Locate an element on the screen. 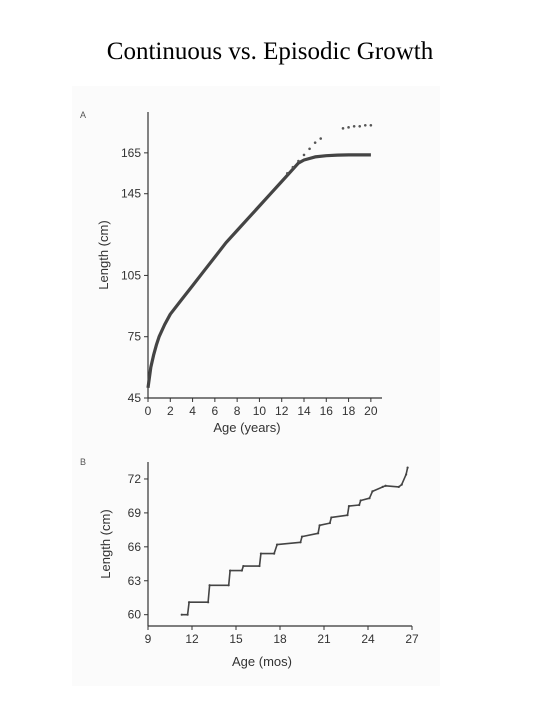 Image resolution: width=540 pixels, height=720 pixels. x-tick-label: 21 is located at coordinates (324, 639).